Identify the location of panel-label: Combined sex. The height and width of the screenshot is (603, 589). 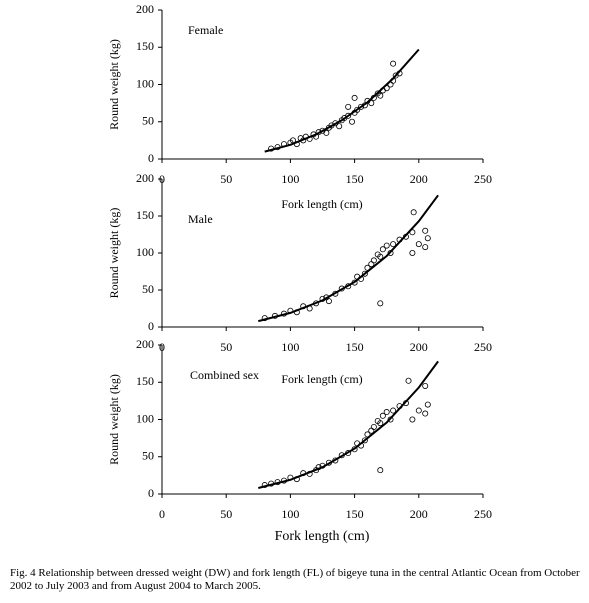
(224, 375).